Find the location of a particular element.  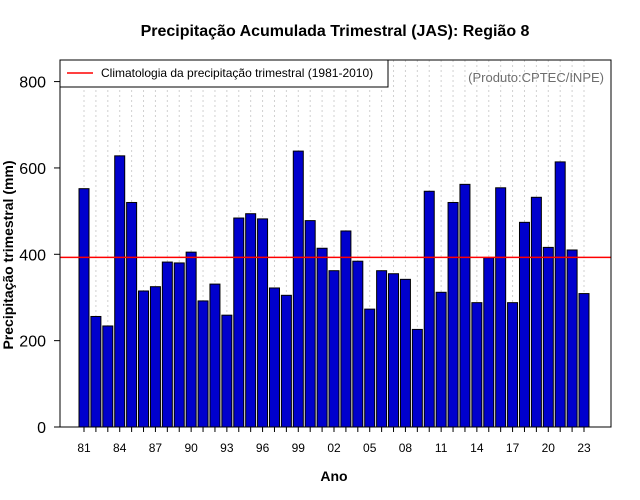

x-tick-label: 20 is located at coordinates (549, 448).